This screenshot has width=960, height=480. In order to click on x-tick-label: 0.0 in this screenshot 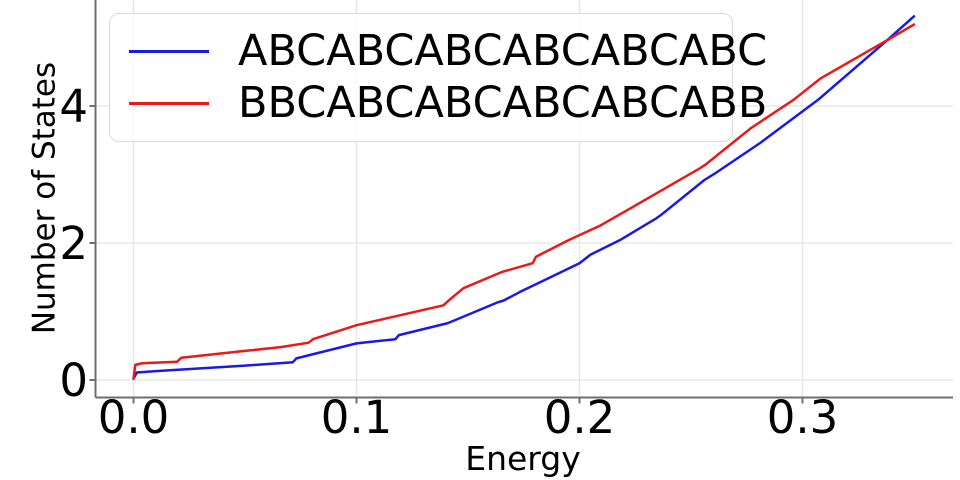, I will do `click(134, 417)`.